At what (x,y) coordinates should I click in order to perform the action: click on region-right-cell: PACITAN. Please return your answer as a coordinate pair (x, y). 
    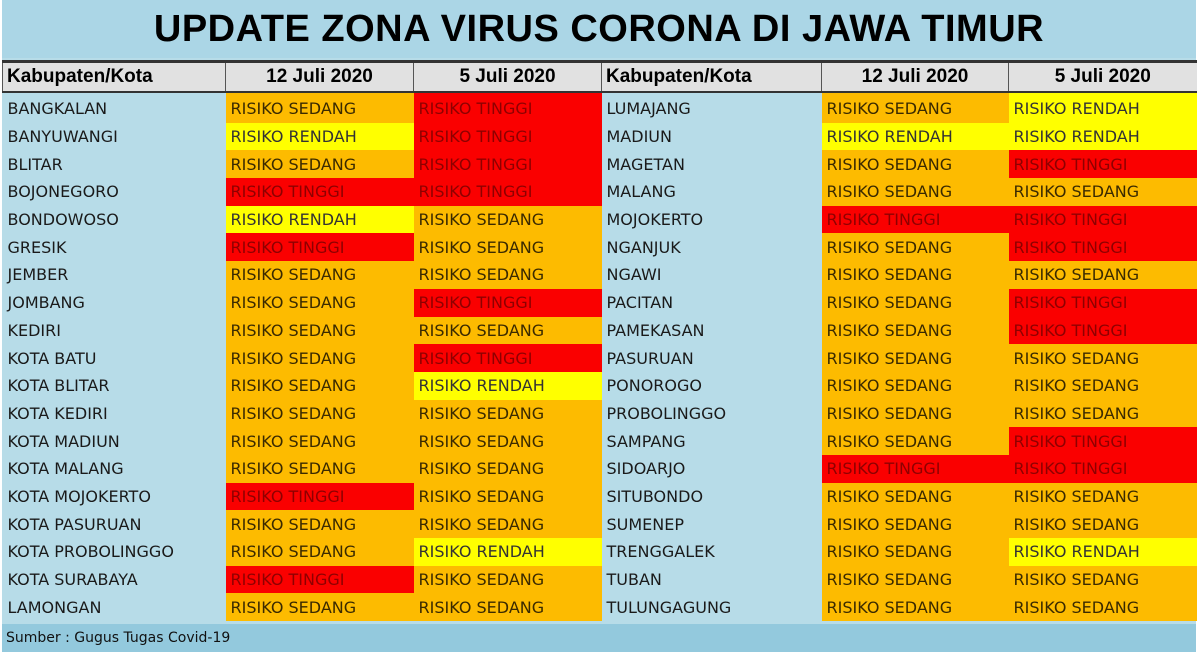
    Looking at the image, I should click on (640, 303).